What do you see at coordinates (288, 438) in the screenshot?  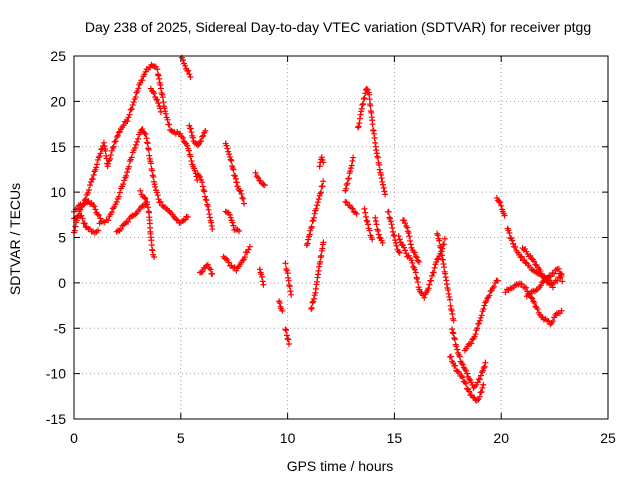 I see `x-tick-label: 10` at bounding box center [288, 438].